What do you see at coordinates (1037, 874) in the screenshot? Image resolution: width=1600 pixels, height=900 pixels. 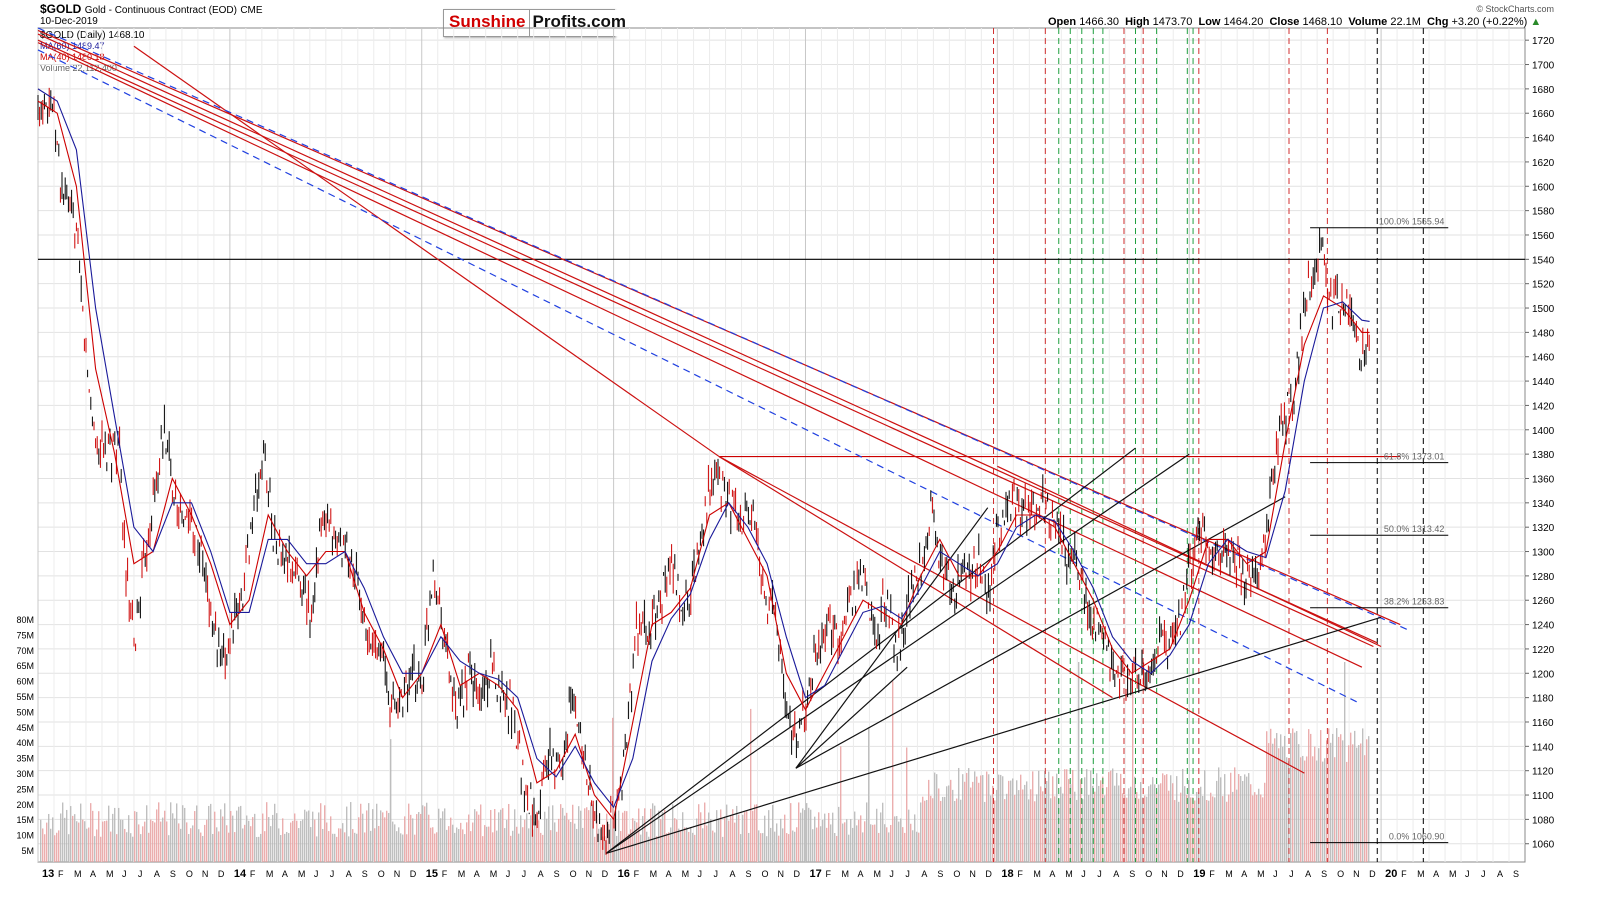 I see `x-tick-label: M` at bounding box center [1037, 874].